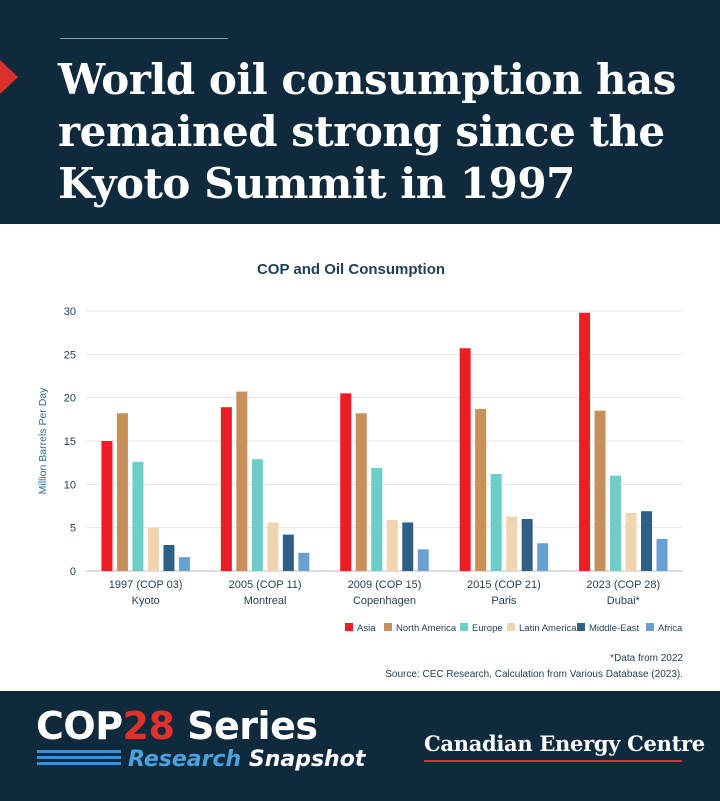 Image resolution: width=720 pixels, height=801 pixels. Describe the element at coordinates (265, 601) in the screenshot. I see `x-tick-sublabel: Montreal` at that location.